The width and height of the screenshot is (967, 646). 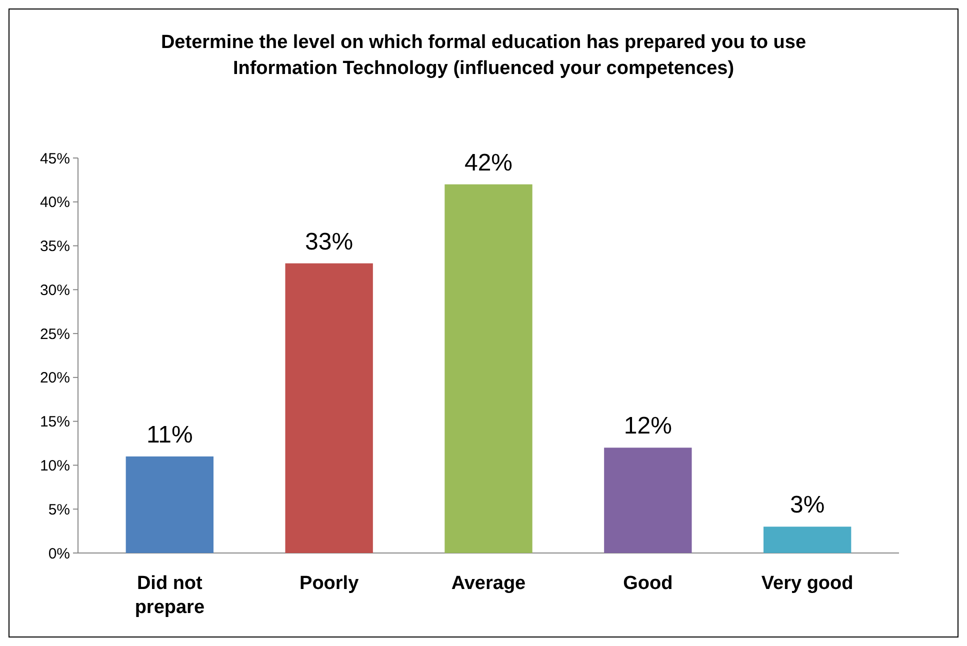 I want to click on chart-title: Determine the level on which formal education has prepared you to use Information Technology (influenced your competences), so click(x=483, y=55).